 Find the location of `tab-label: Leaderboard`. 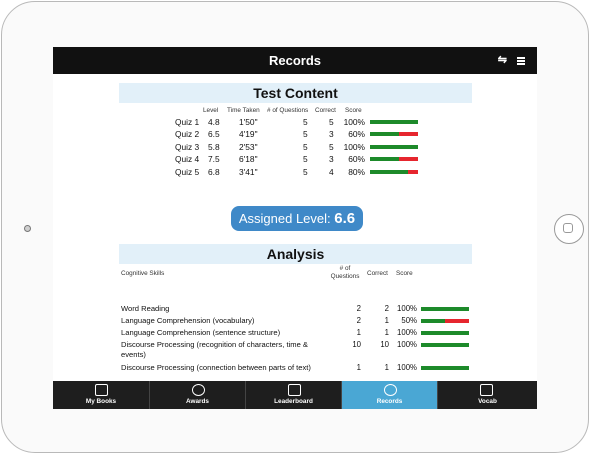

tab-label: Leaderboard is located at coordinates (293, 401).